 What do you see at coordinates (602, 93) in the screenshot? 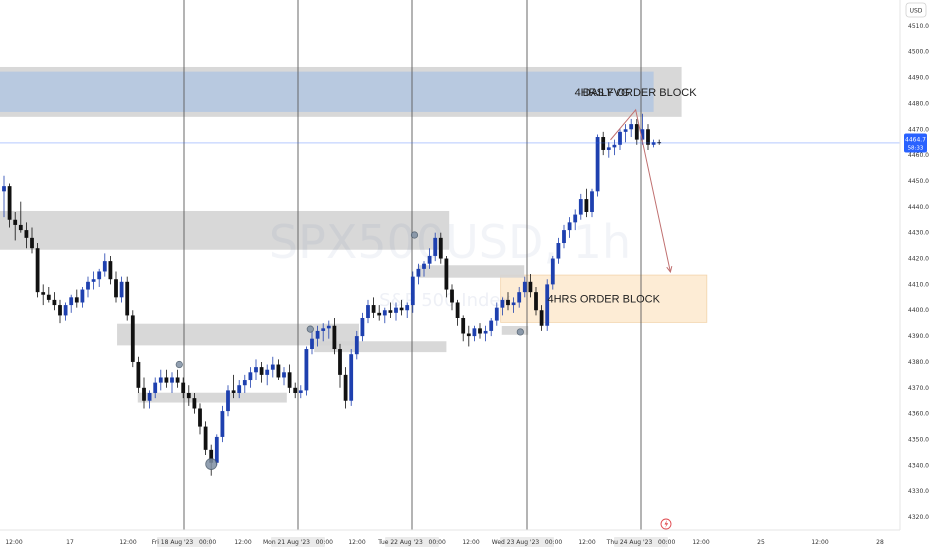
I see `4hrs-fvg-label: 4HRS FVG` at bounding box center [602, 93].